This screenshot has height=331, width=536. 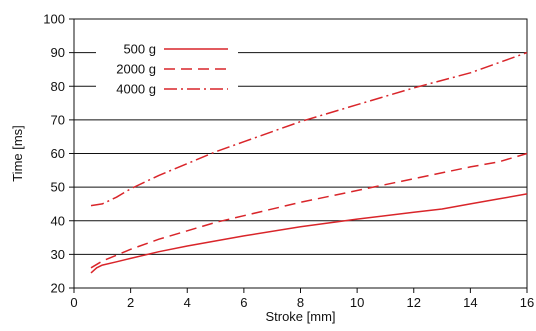 What do you see at coordinates (414, 302) in the screenshot?
I see `x-tick-label: 12` at bounding box center [414, 302].